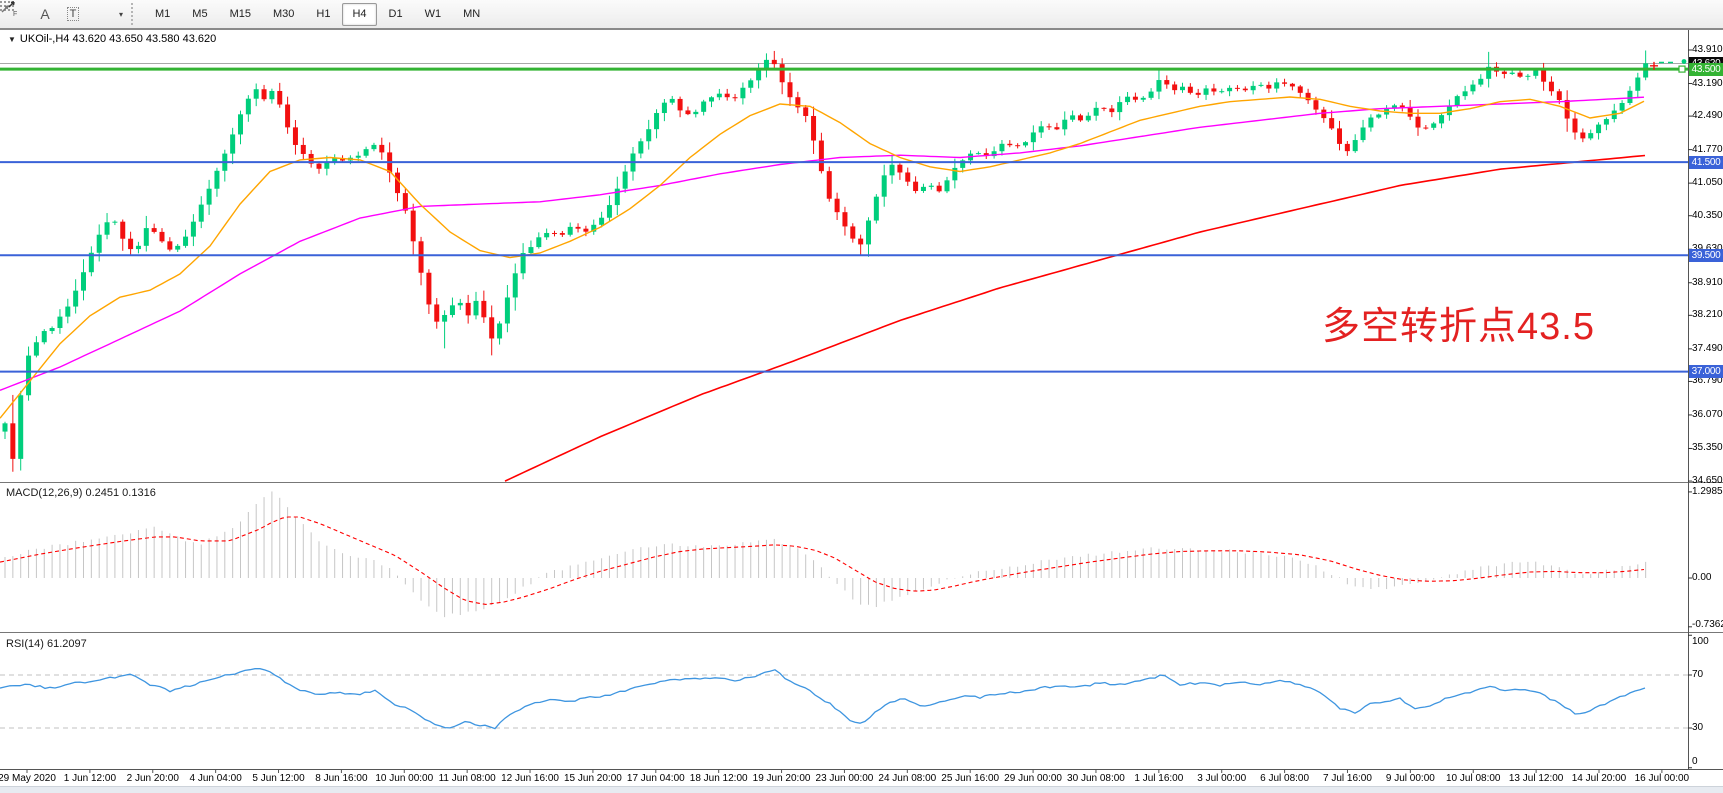 This screenshot has width=1723, height=793. I want to click on date-axis-label: 4 Jun 04:00, so click(215, 778).